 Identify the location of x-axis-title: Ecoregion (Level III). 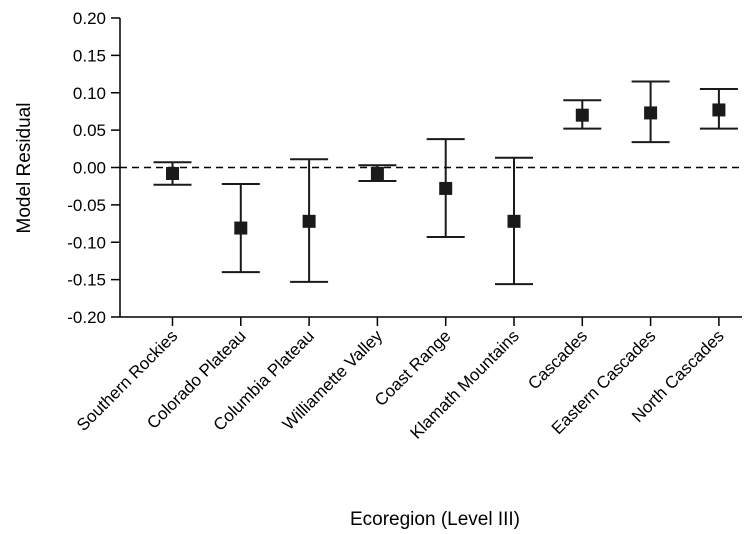
(435, 519).